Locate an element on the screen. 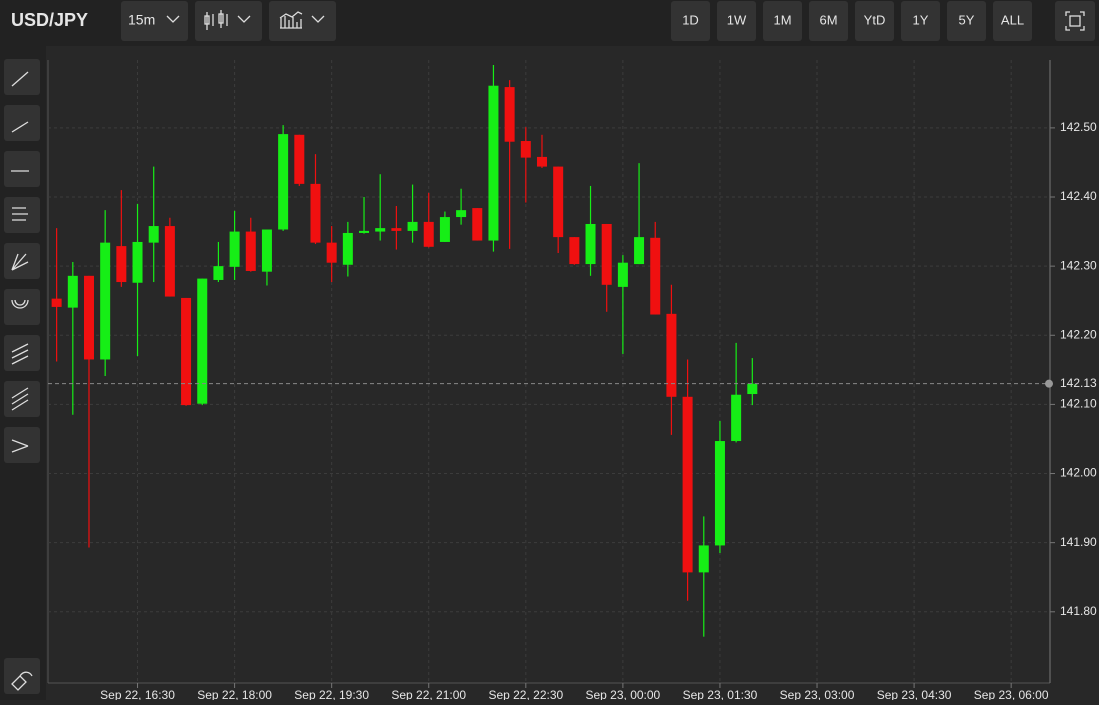  indicator-button is located at coordinates (302, 21).